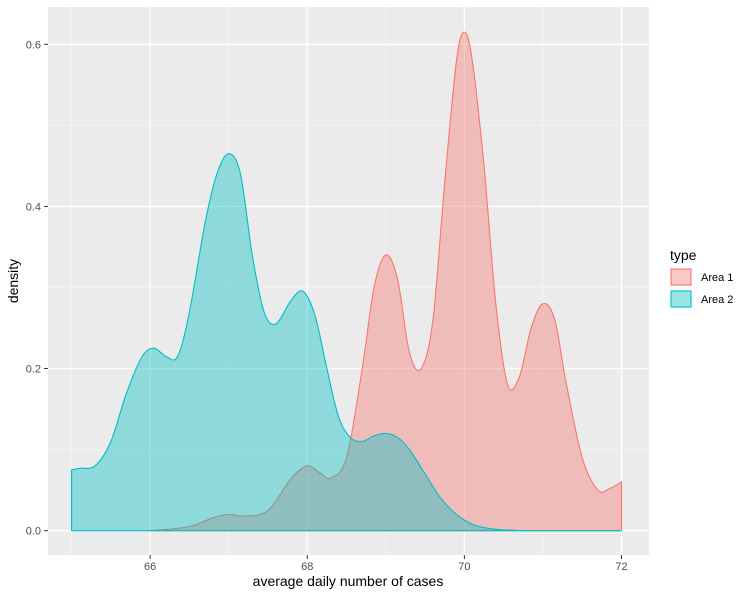 The image size is (750, 596). What do you see at coordinates (33, 207) in the screenshot?
I see `y-tick-label: 0.4` at bounding box center [33, 207].